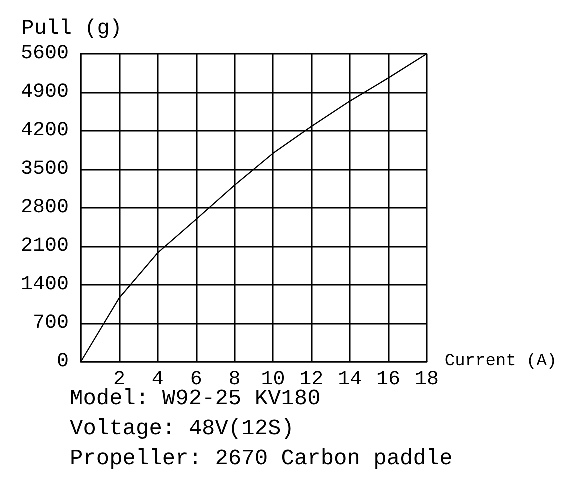  Describe the element at coordinates (501, 362) in the screenshot. I see `x-axis-title: Current (A)` at that location.